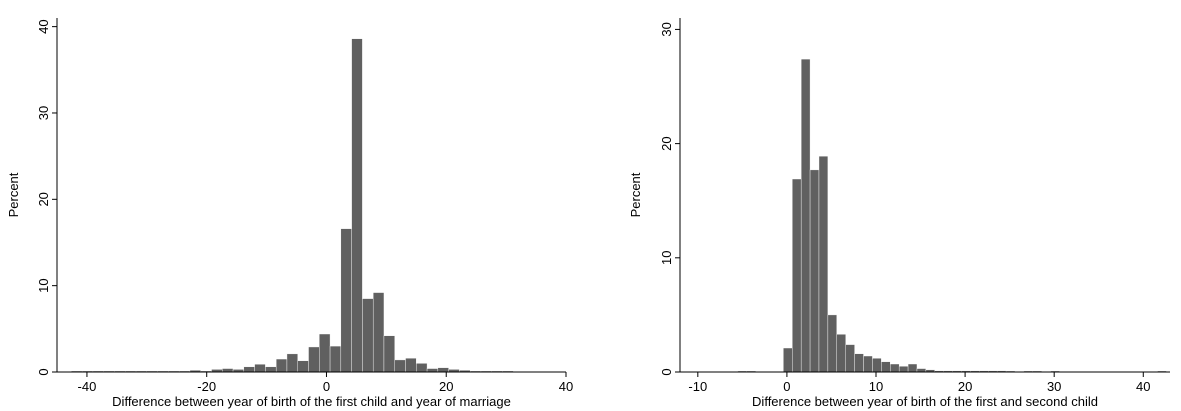 The height and width of the screenshot is (411, 1181). I want to click on x-tick-label: -20, so click(206, 386).